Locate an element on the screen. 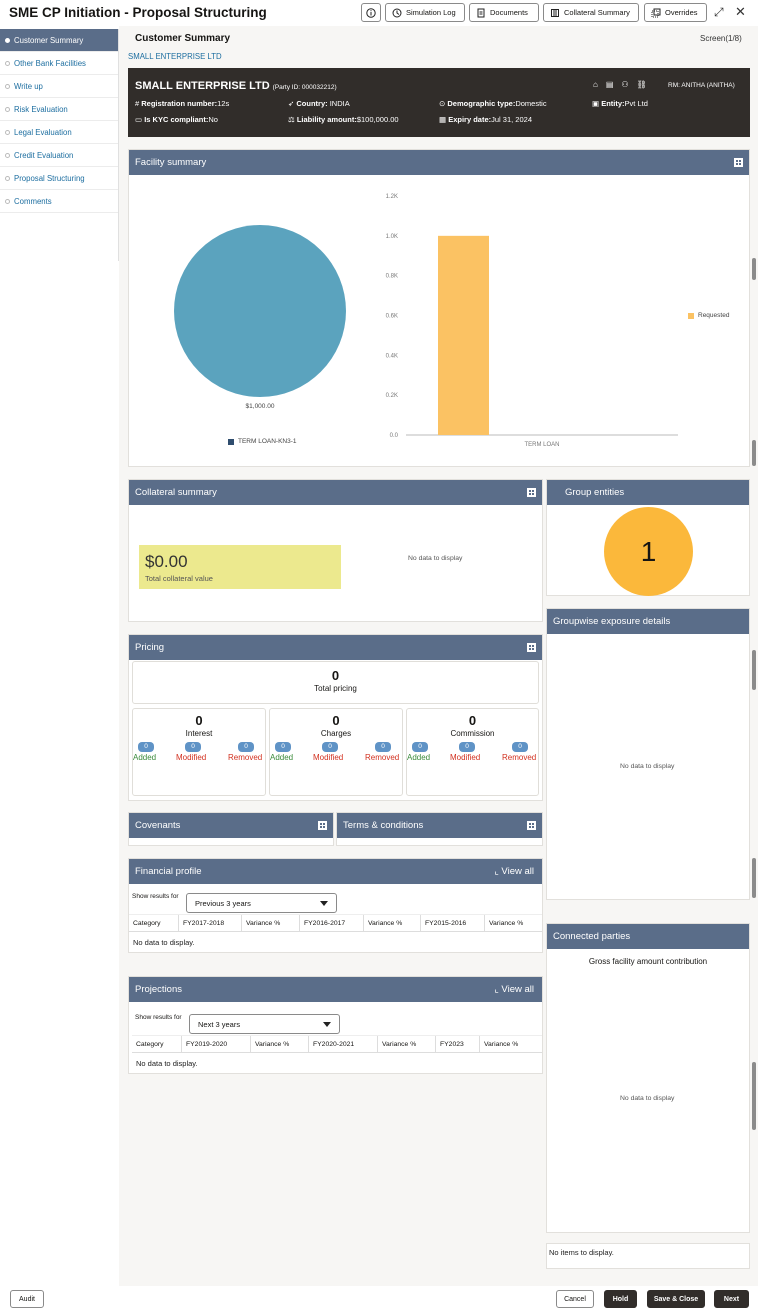 This screenshot has height=1312, width=758. projections-nodata: No data to display. is located at coordinates (167, 1063).